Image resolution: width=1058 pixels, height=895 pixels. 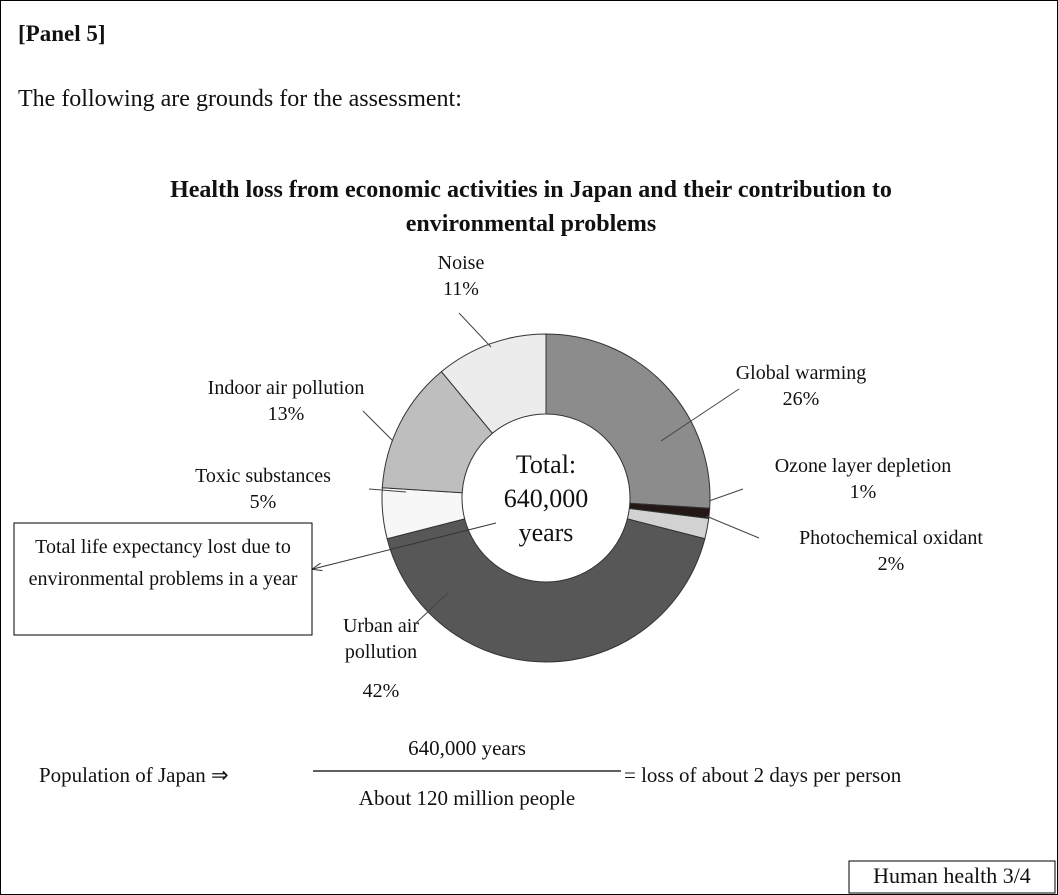 What do you see at coordinates (134, 775) in the screenshot?
I see `formula-left: Population of Japan ⇒` at bounding box center [134, 775].